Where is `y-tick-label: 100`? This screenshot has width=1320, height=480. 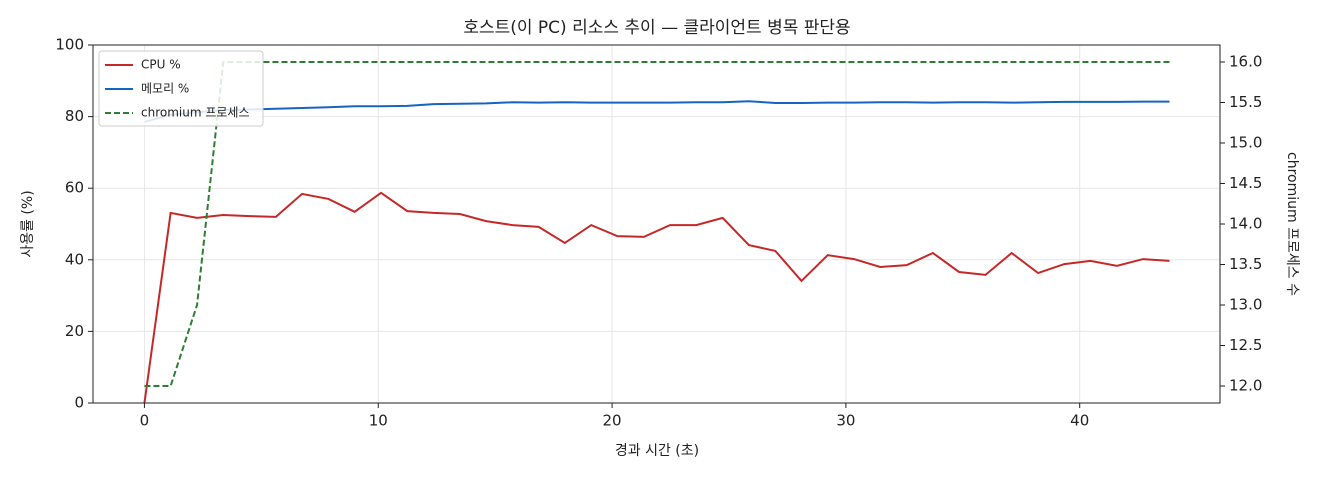
y-tick-label: 100 is located at coordinates (69, 45).